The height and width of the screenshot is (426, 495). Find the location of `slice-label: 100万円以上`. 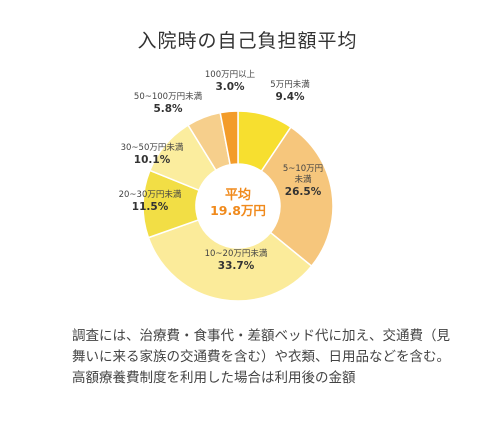

slice-label: 100万円以上 is located at coordinates (230, 75).